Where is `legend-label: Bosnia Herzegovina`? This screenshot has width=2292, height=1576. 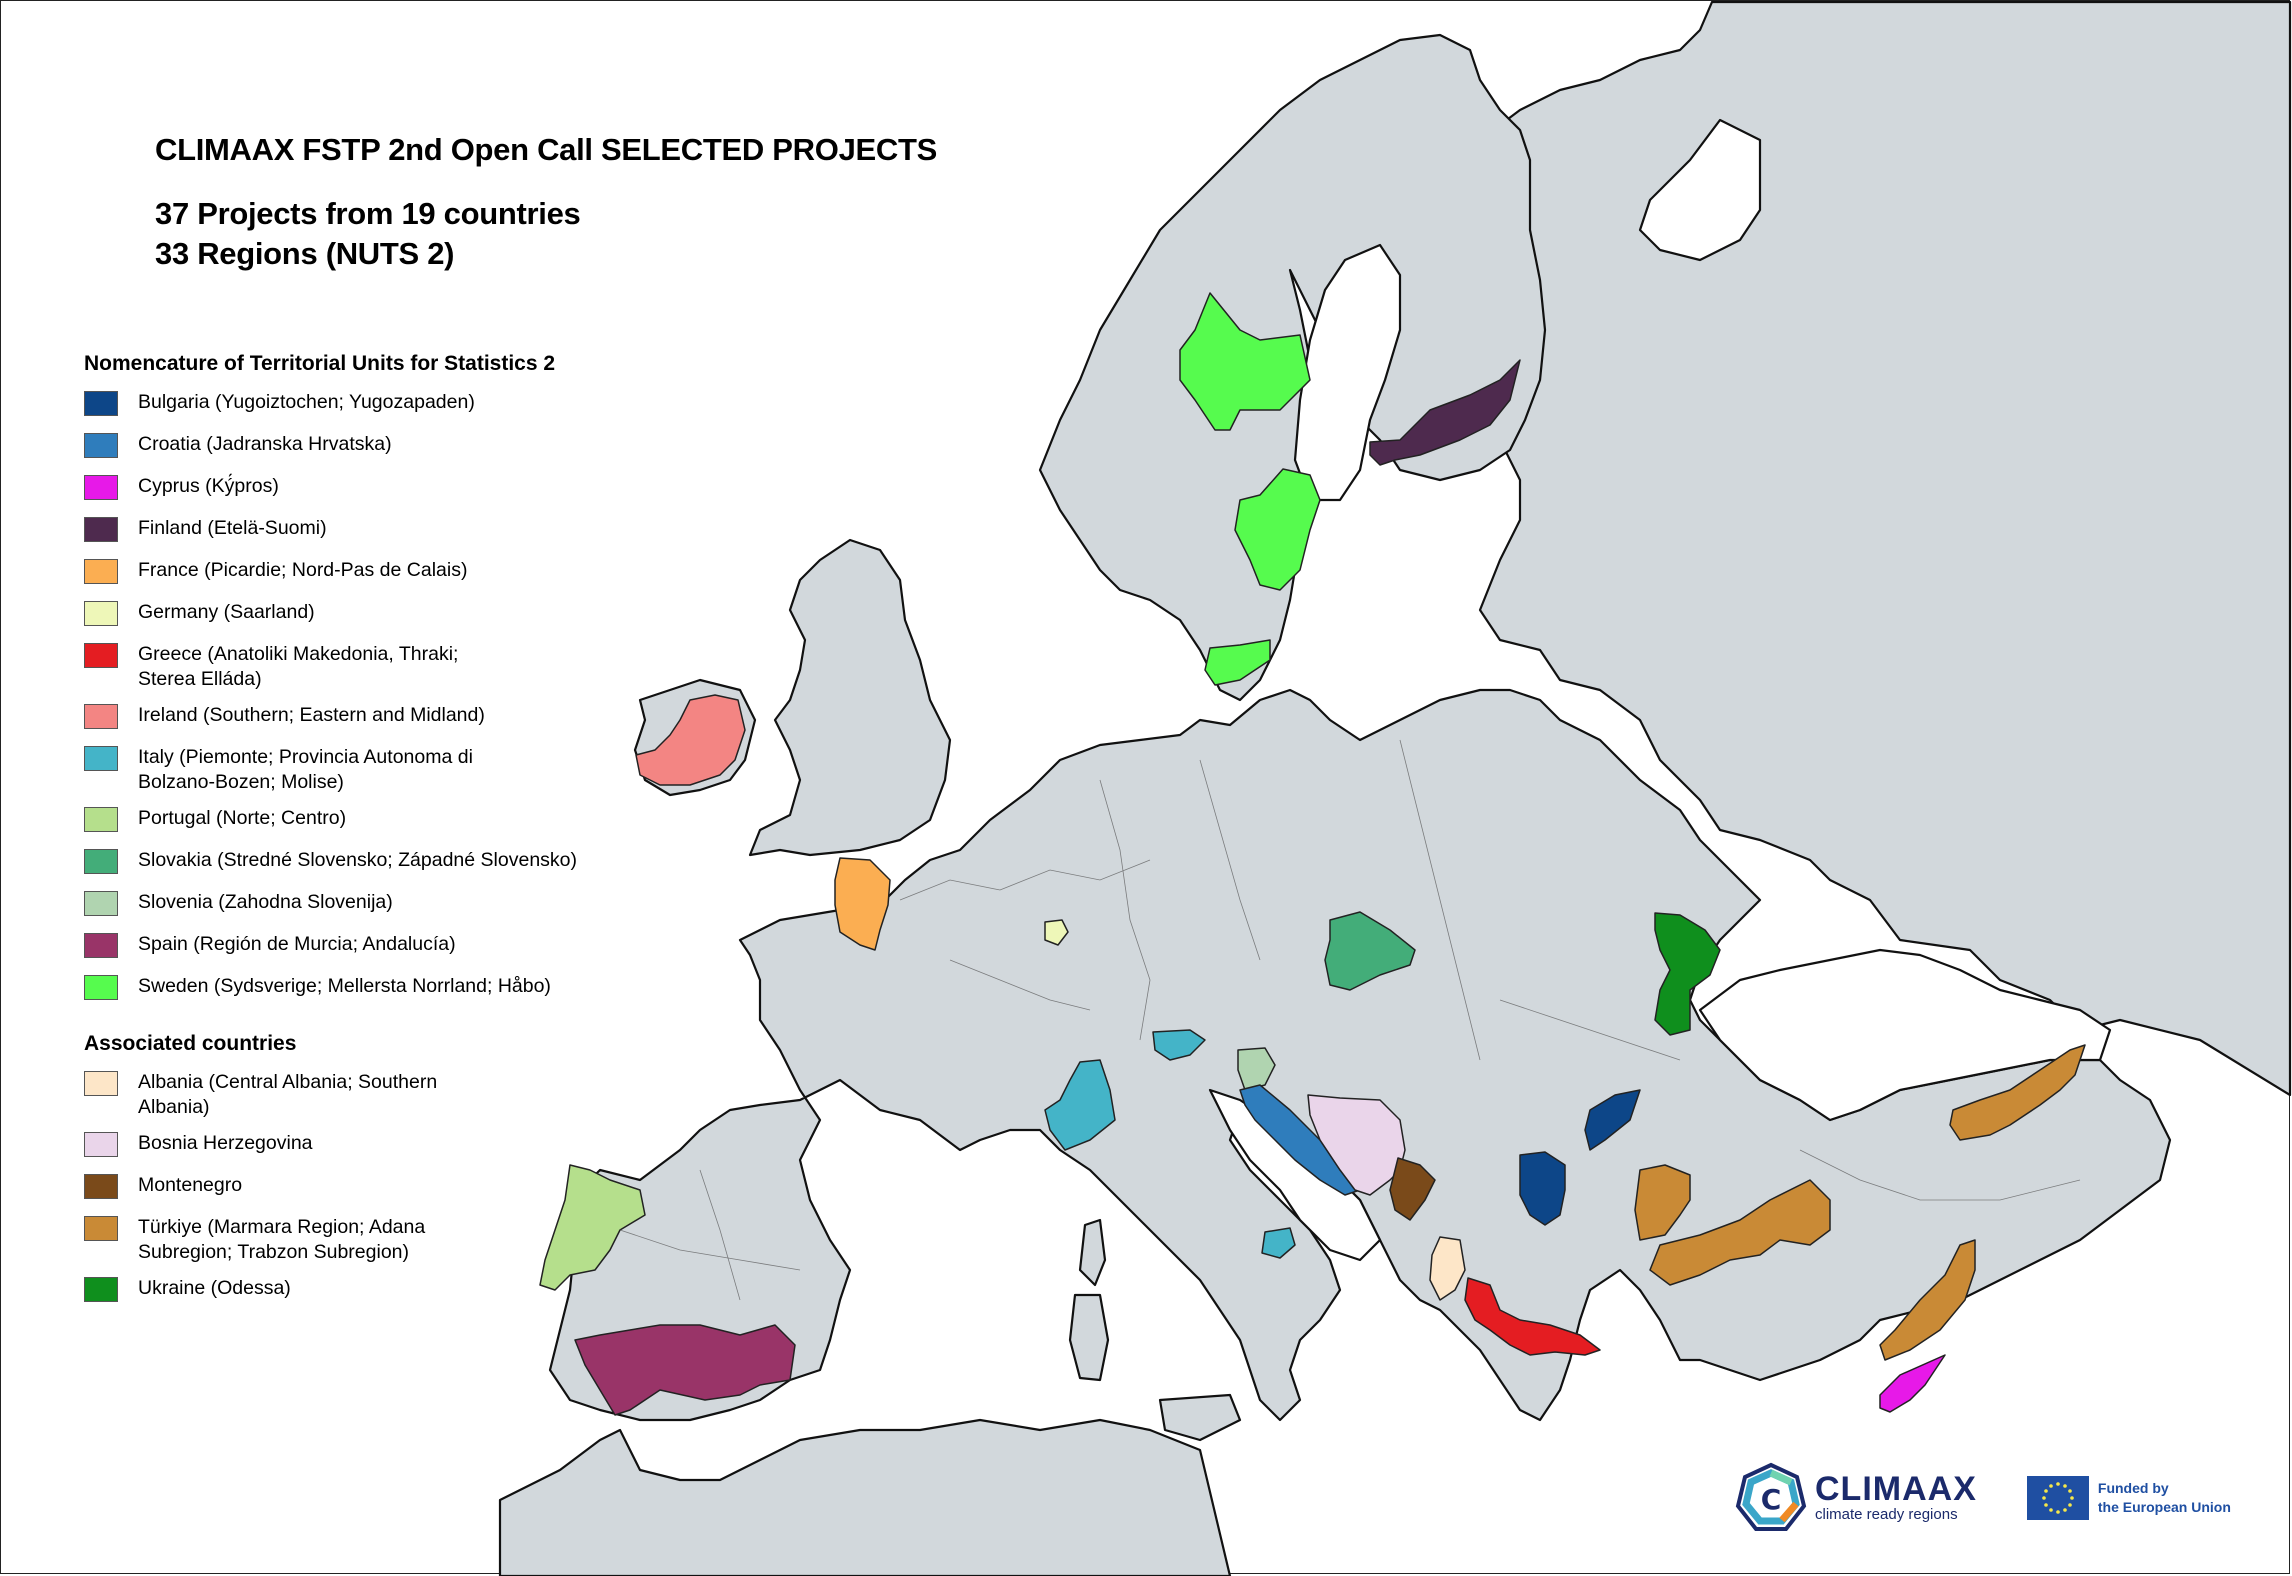
legend-label: Bosnia Herzegovina is located at coordinates (225, 1143).